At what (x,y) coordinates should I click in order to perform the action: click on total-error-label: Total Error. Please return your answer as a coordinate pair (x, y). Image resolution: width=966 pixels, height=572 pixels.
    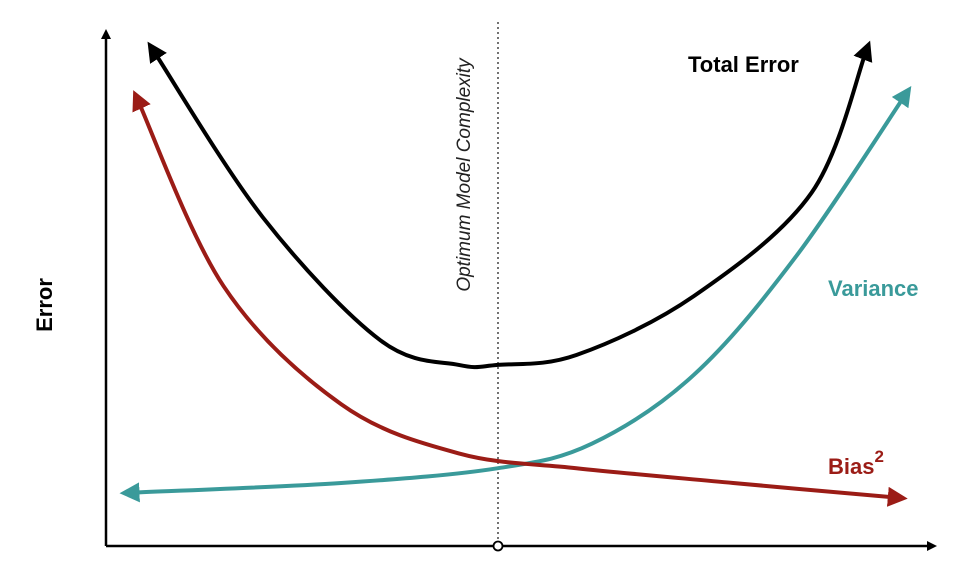
    Looking at the image, I should click on (743, 64).